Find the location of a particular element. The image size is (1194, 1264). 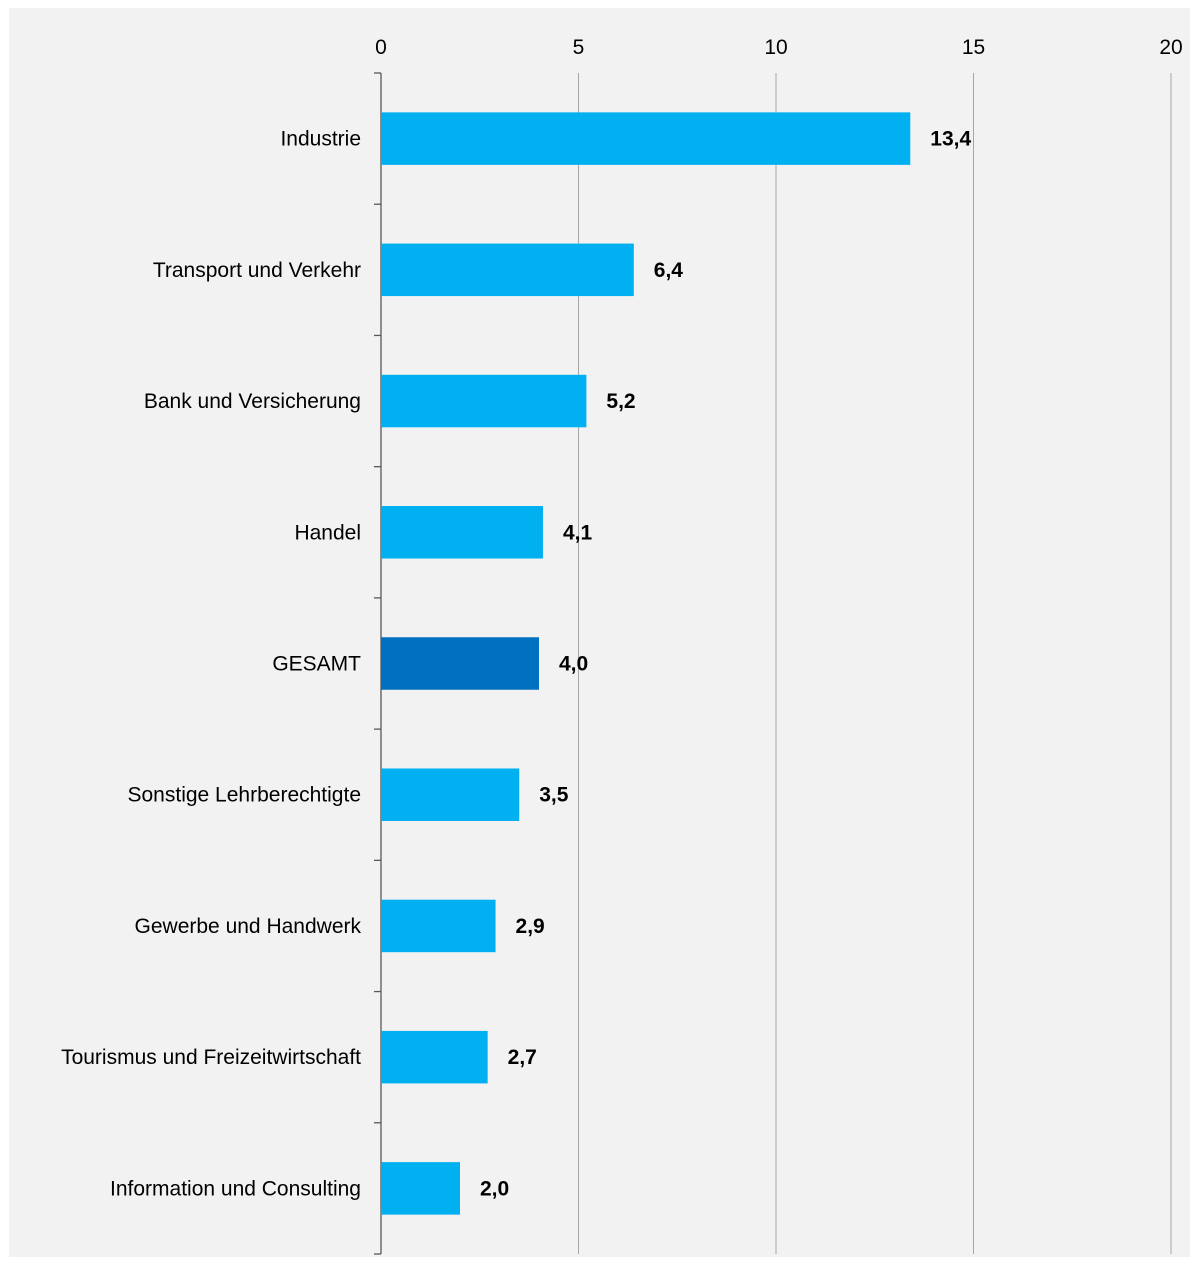

category-label: Sonstige Lehrberechtigte is located at coordinates (245, 795).